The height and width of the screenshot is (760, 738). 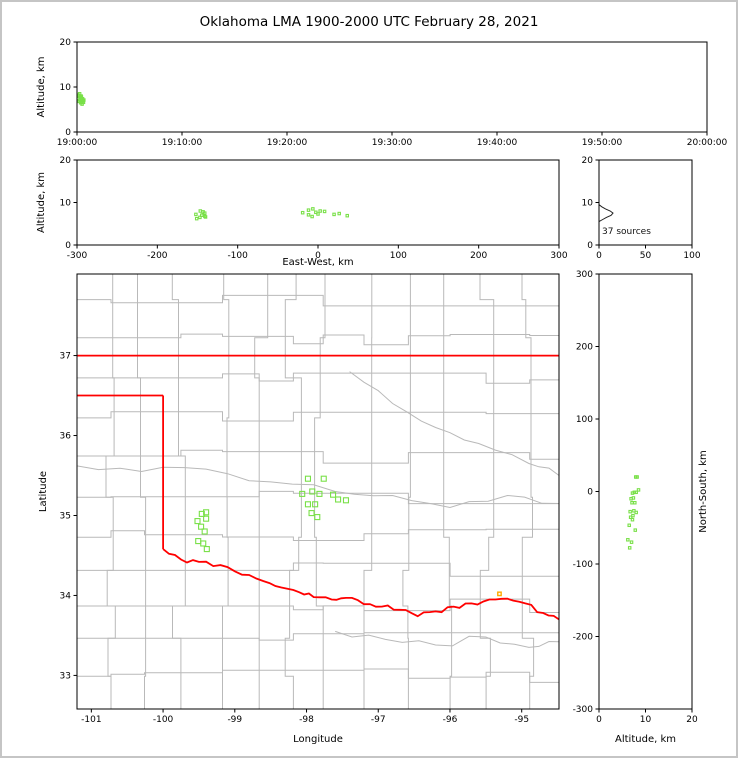 What do you see at coordinates (691, 256) in the screenshot?
I see `x-tick-label: 100` at bounding box center [691, 256].